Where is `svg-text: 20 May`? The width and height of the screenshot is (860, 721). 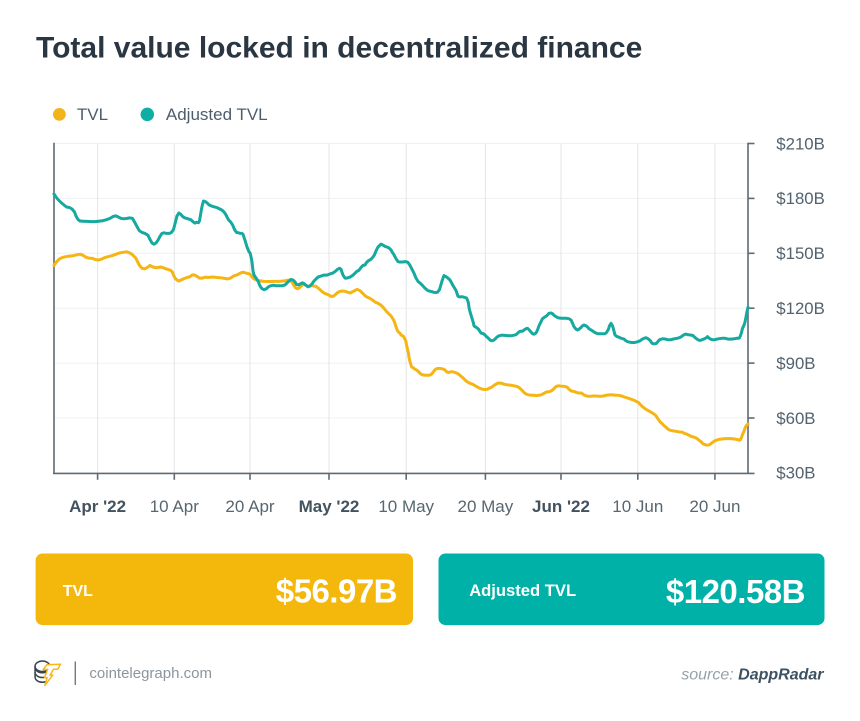 svg-text: 20 May is located at coordinates (486, 506).